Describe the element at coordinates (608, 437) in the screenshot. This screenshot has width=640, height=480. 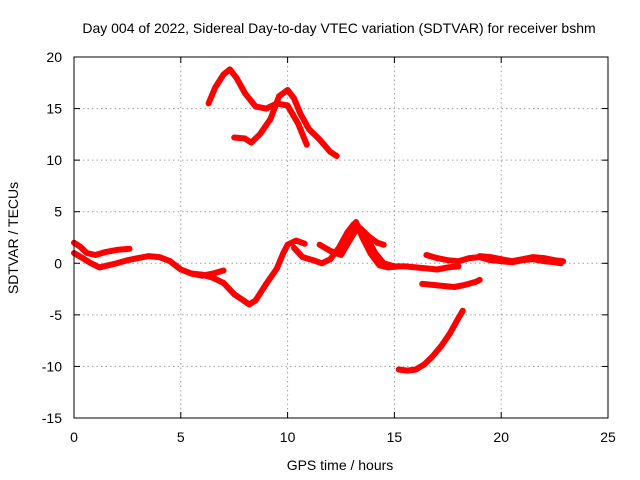
I see `x-tick-label: 25` at that location.